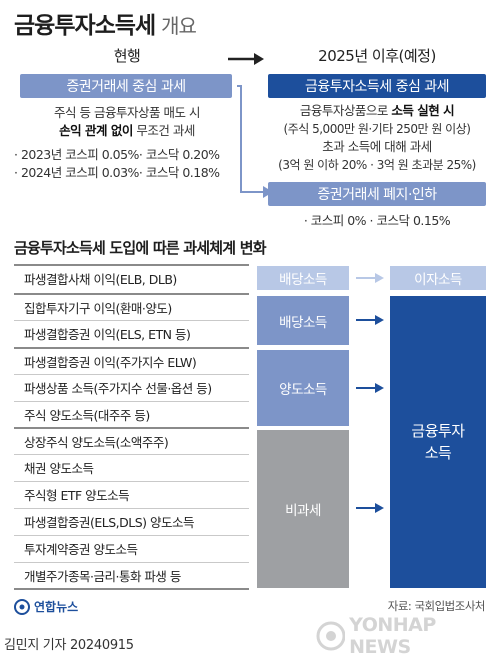  What do you see at coordinates (96, 130) in the screenshot?
I see `current-desc-bold: 손익 관계 없이` at bounding box center [96, 130].